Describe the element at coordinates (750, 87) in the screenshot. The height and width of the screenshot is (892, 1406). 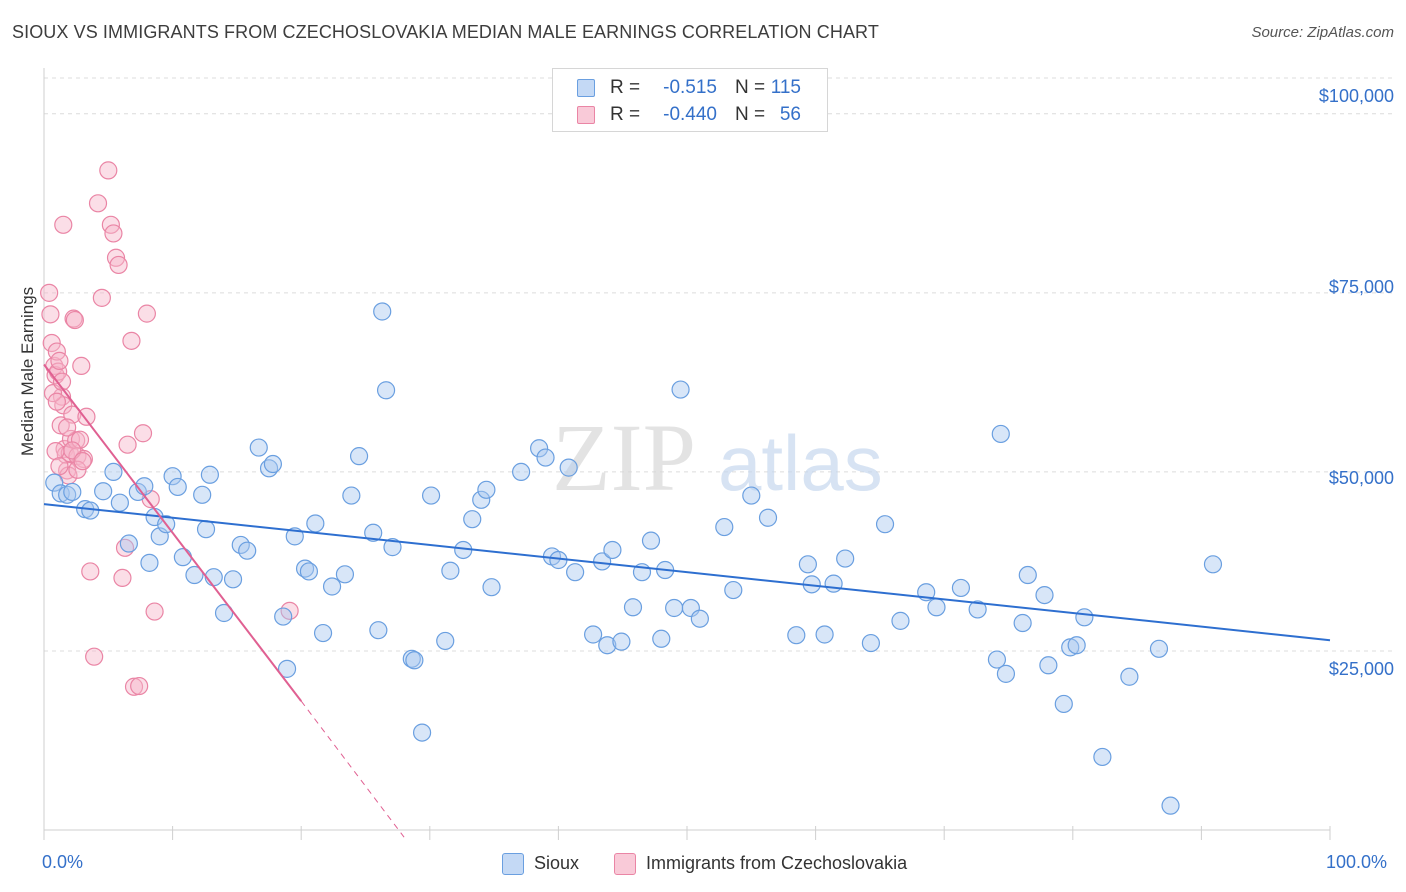
I see `n-label: N =` at that location.